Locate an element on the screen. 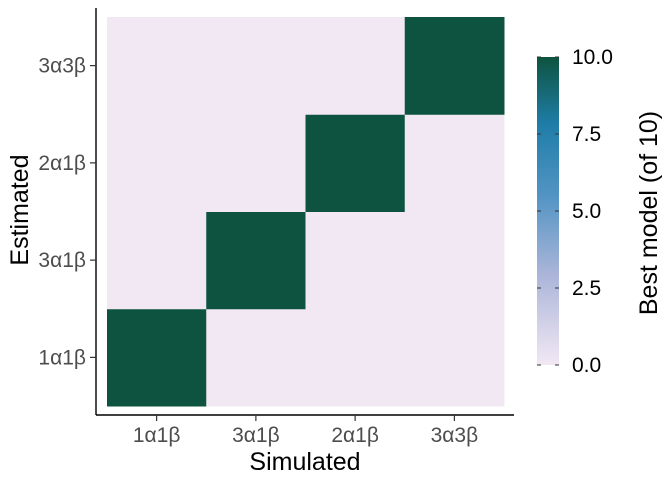 This screenshot has height=480, width=672. x-tick-label: 2α1β is located at coordinates (355, 435).